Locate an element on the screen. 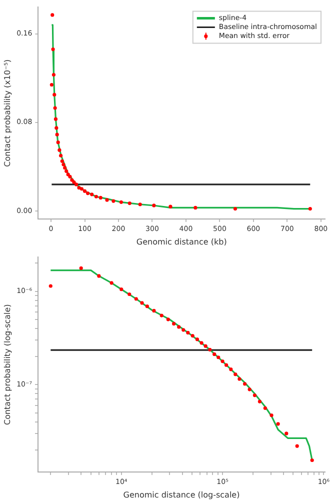  y-axis-title: Contact probability (x10⁻⁵) is located at coordinates (7, 113).